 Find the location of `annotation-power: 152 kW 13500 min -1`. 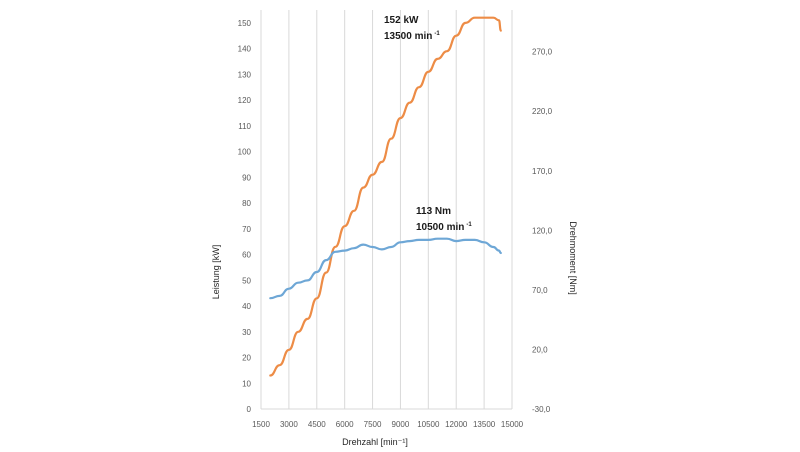

annotation-power: 152 kW 13500 min -1 is located at coordinates (412, 28).